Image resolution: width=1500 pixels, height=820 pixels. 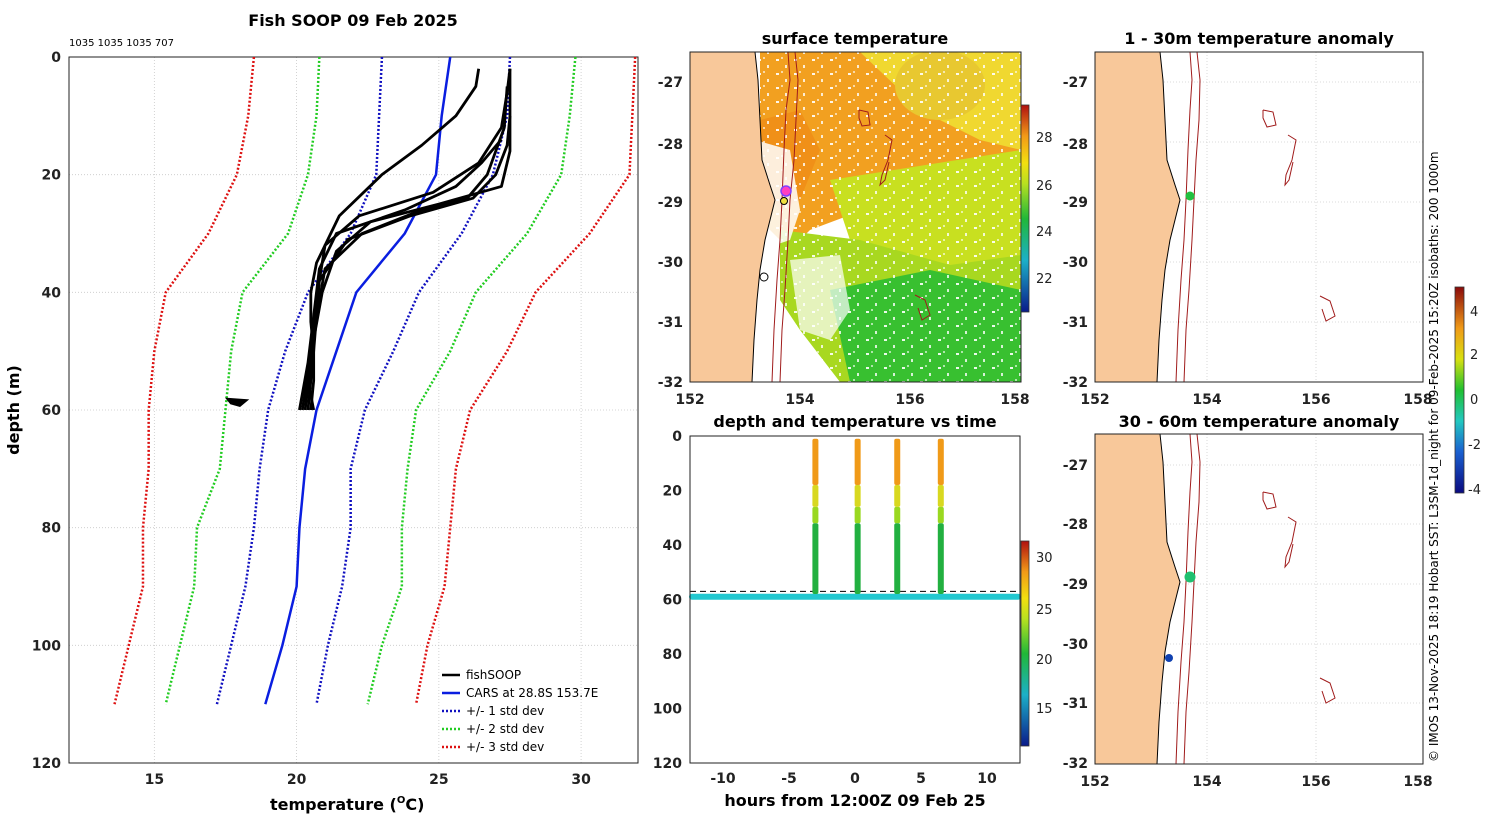 I want to click on legend-std1: +/- 1 std dev, so click(x=505, y=711).